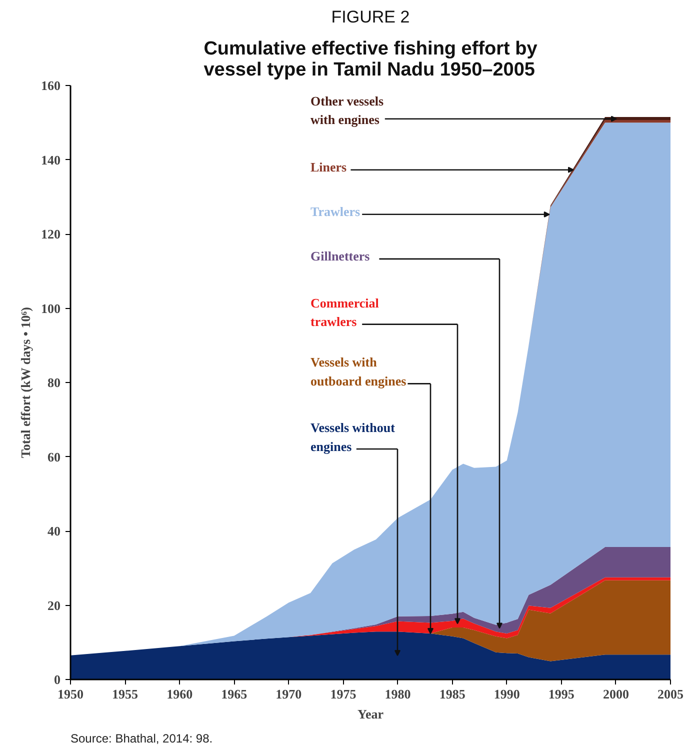 Image resolution: width=695 pixels, height=754 pixels. What do you see at coordinates (335, 212) in the screenshot?
I see `text: Trawlers` at bounding box center [335, 212].